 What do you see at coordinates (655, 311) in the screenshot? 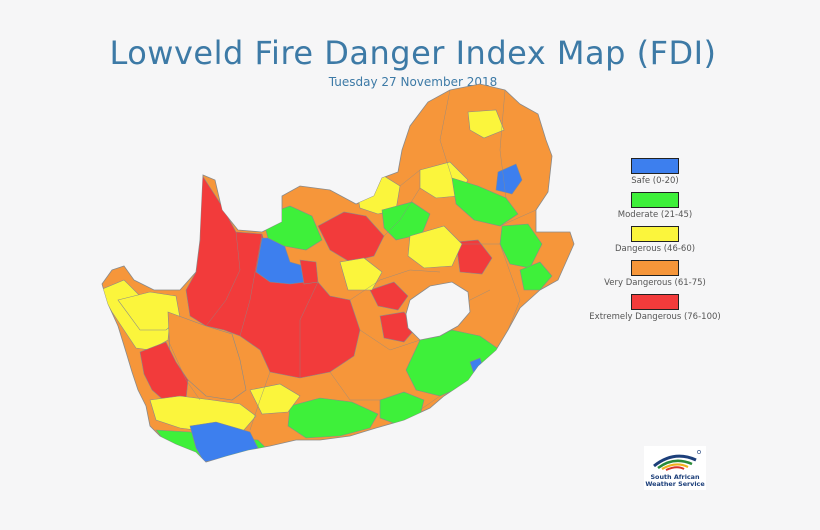
I see `legend-item-extremely-dangerous: Extremely Dangerous (76-100)` at bounding box center [655, 311].